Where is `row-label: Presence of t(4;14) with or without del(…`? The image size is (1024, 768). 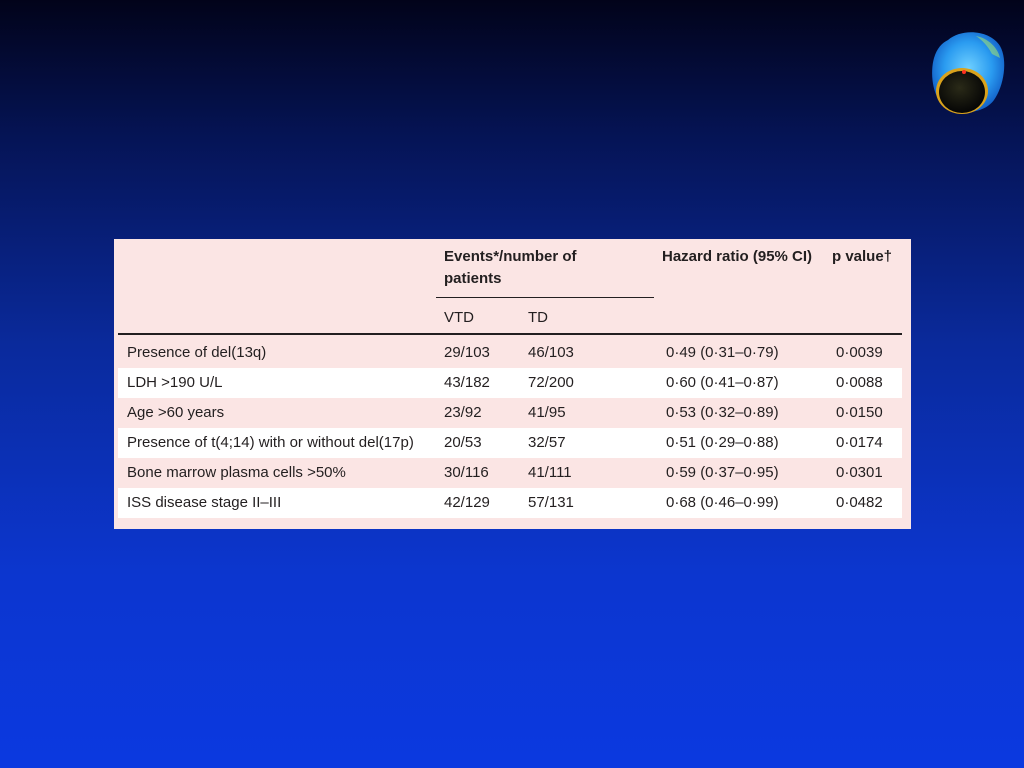
row-label: Presence of t(4;14) with or without del(… is located at coordinates (270, 442).